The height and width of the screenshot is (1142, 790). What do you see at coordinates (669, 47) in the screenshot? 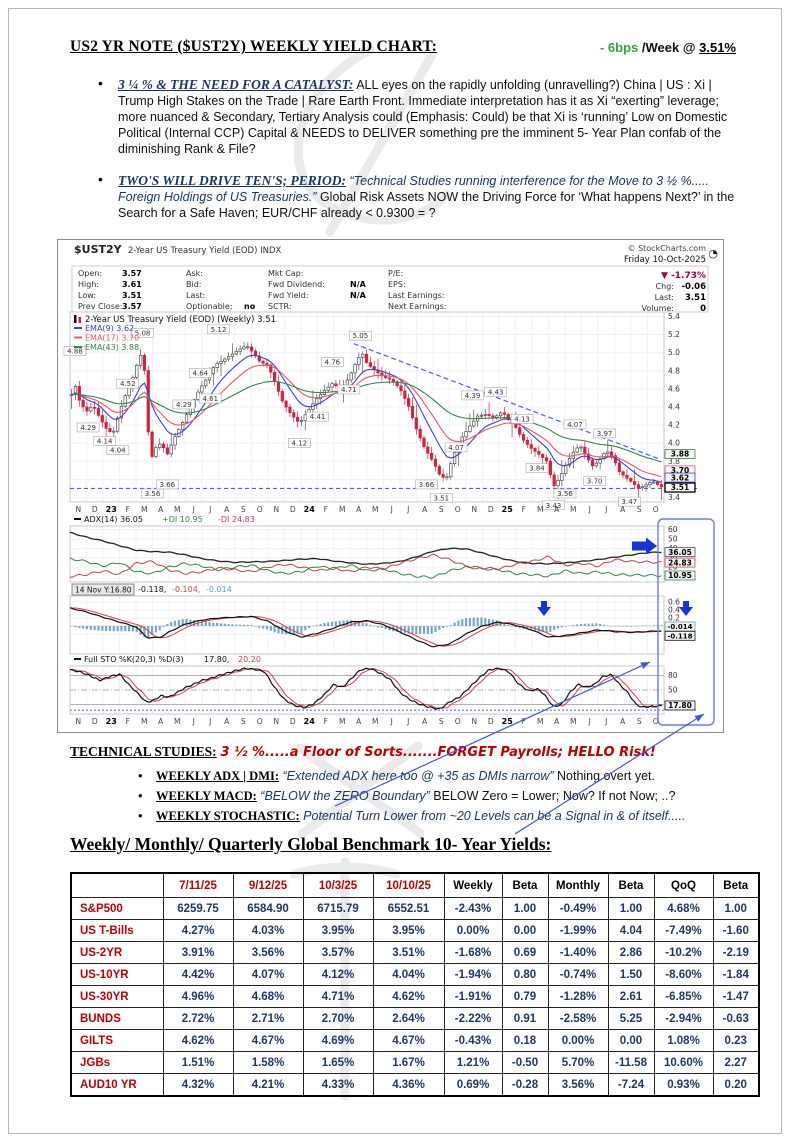
I see `weekly-change-mid: /Week @` at bounding box center [669, 47].